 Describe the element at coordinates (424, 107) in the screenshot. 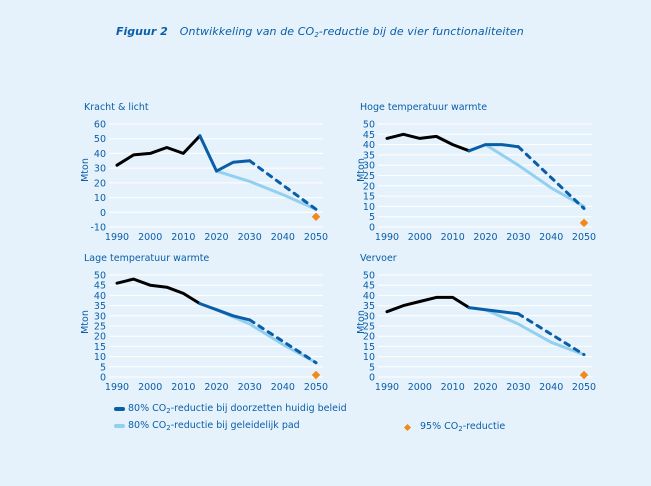

I see `panel-title-hoge-temperatuur: Hoge temperatuur warmte` at that location.